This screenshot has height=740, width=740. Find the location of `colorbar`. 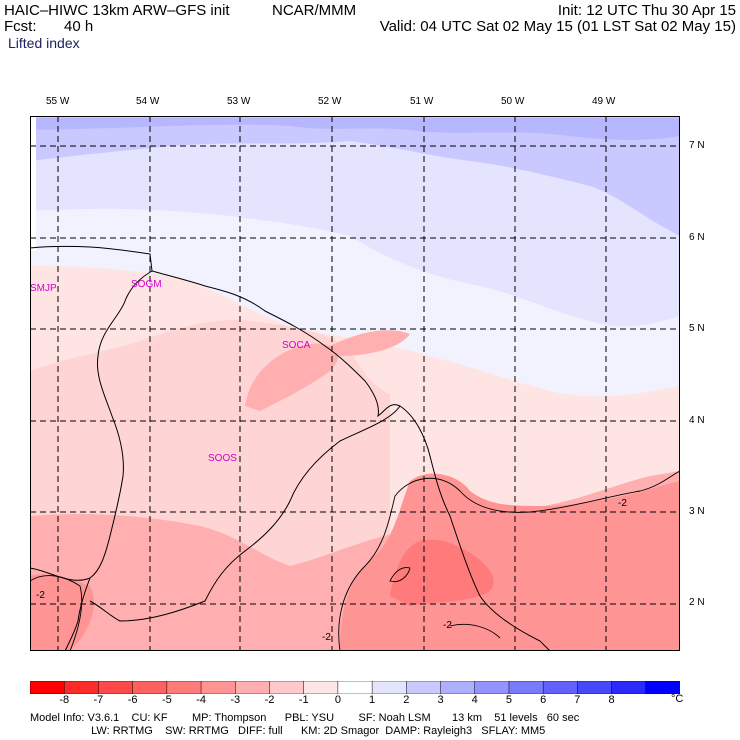

colorbar is located at coordinates (355, 687).